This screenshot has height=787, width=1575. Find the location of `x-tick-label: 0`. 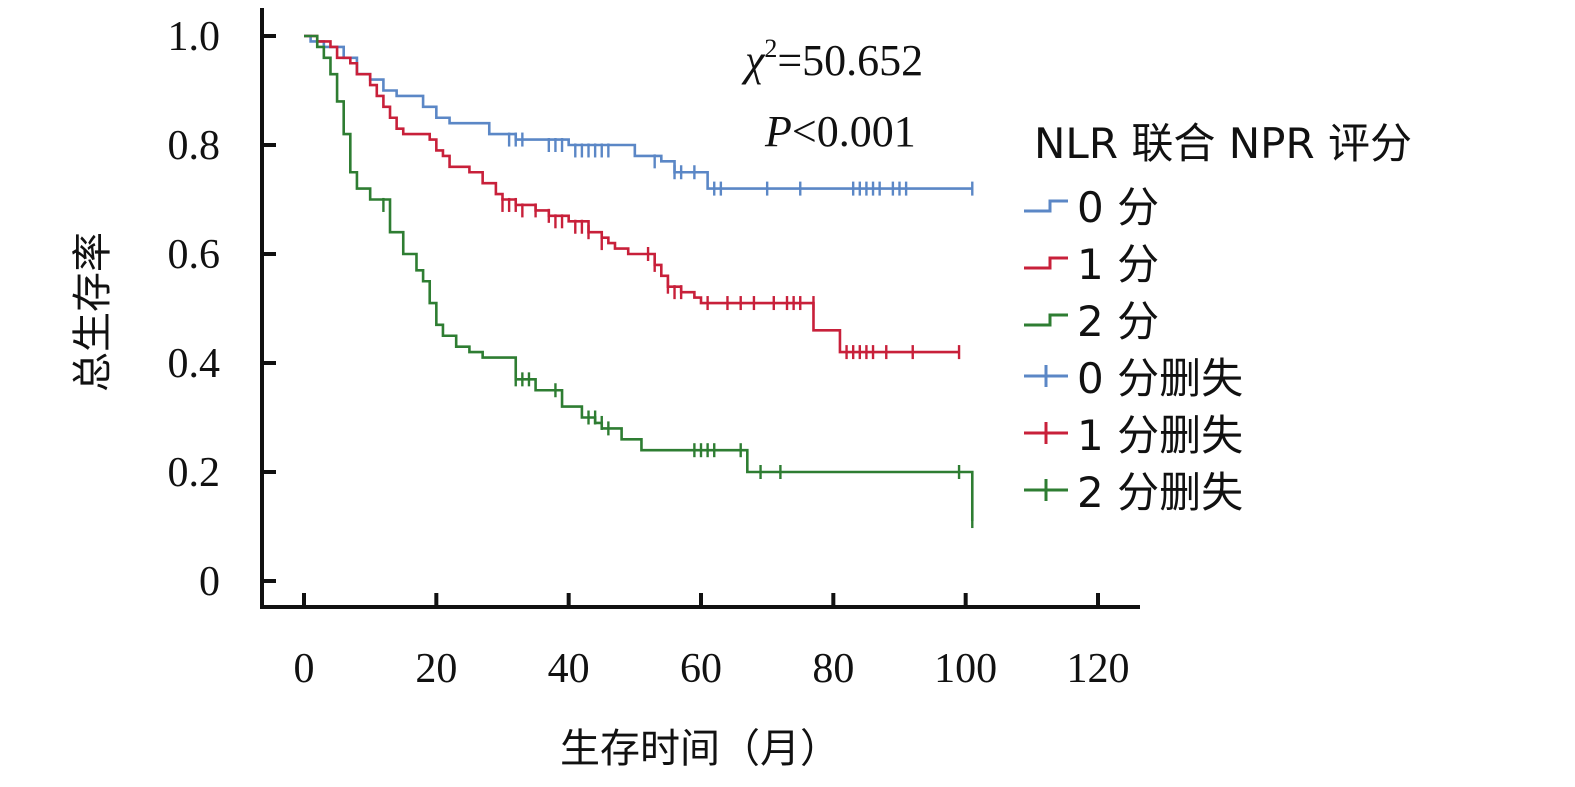

x-tick-label: 0 is located at coordinates (304, 669).